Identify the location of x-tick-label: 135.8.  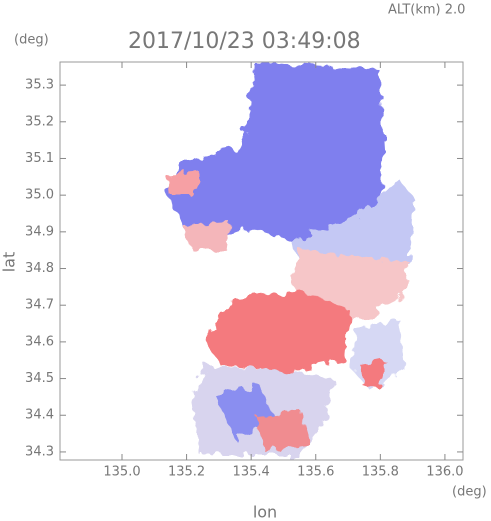
(380, 472).